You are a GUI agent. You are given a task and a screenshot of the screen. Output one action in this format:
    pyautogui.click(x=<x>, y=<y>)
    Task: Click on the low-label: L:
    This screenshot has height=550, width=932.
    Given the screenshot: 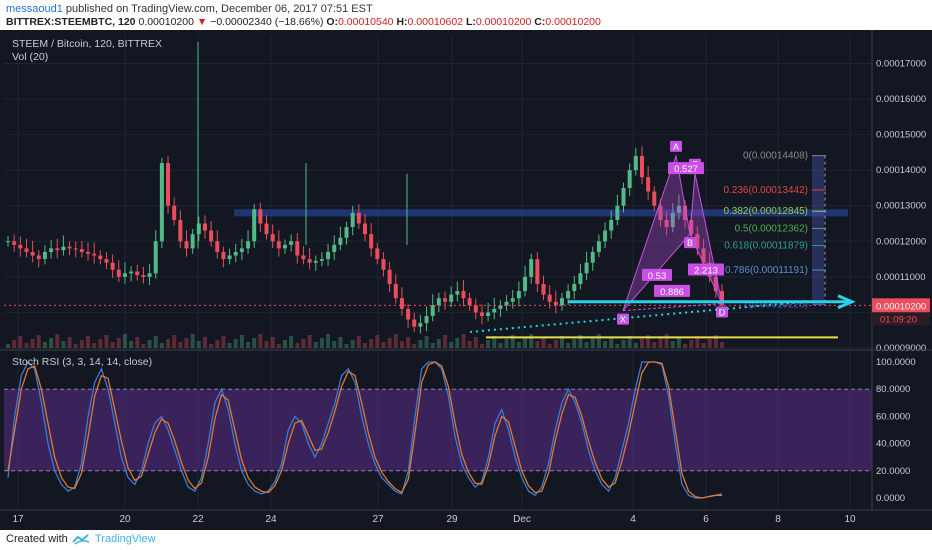 What is the action you would take?
    pyautogui.click(x=470, y=22)
    